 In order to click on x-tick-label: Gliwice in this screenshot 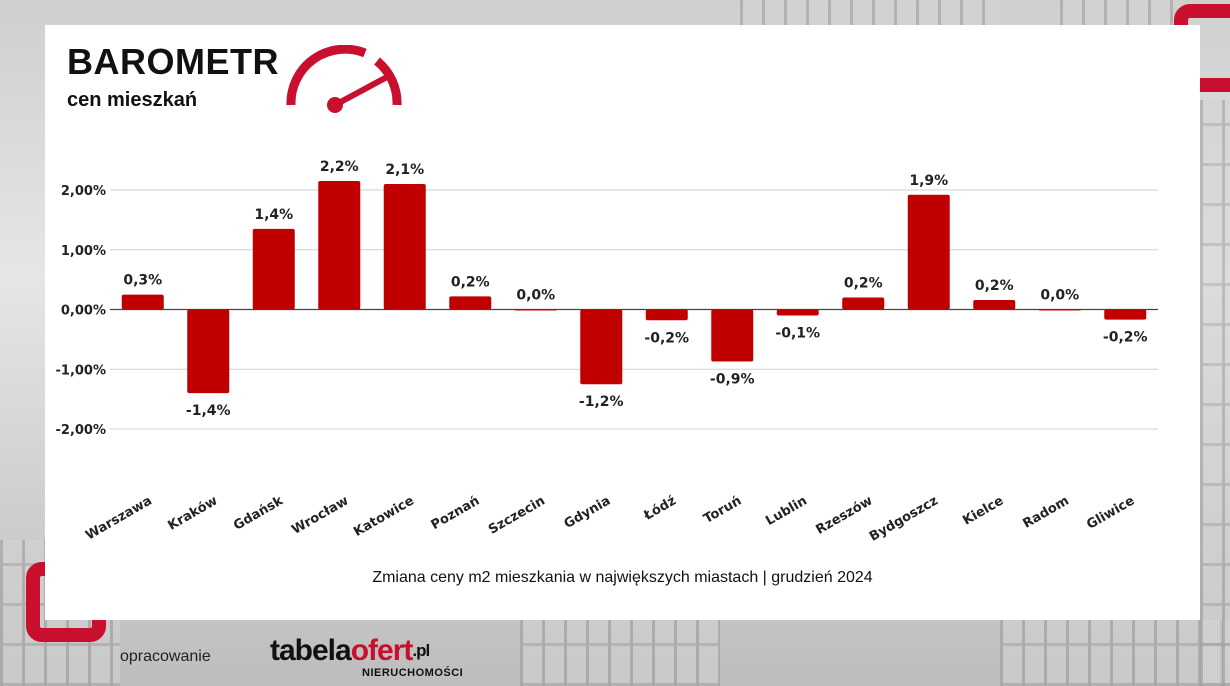, I will do `click(1110, 512)`.